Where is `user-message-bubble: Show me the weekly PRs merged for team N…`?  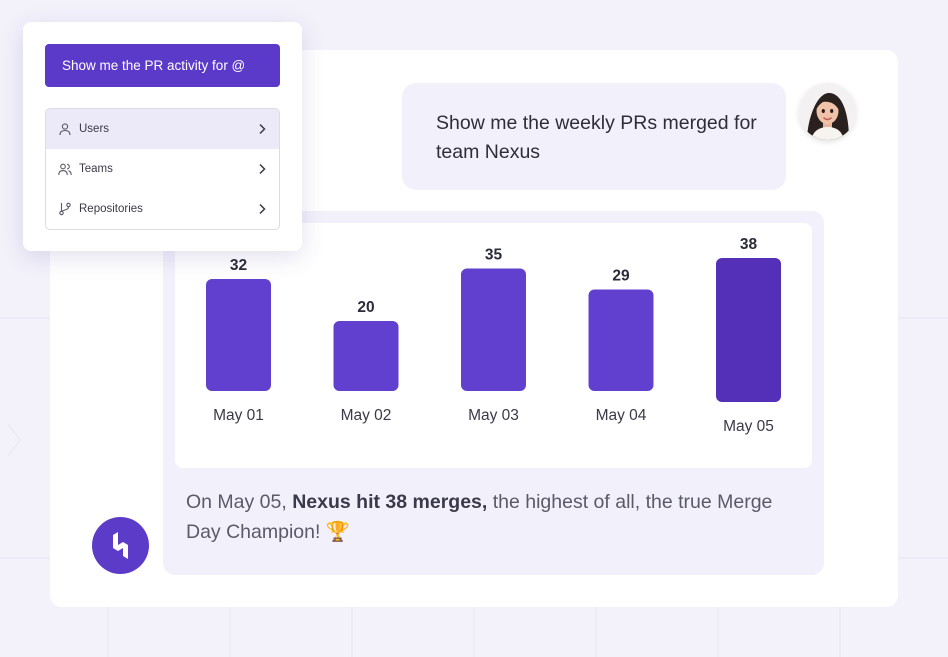 user-message-bubble: Show me the weekly PRs merged for team N… is located at coordinates (594, 136).